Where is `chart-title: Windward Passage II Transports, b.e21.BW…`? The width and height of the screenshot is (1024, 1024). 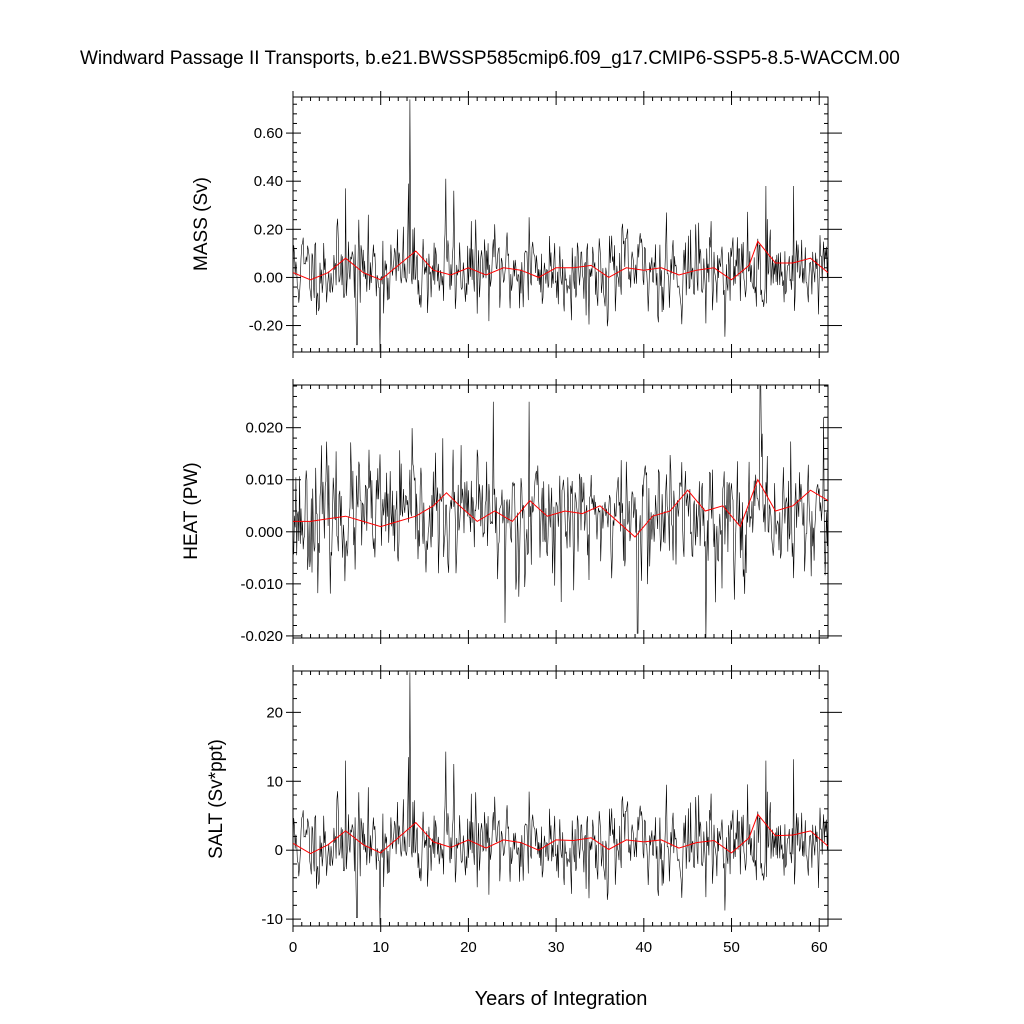
chart-title: Windward Passage II Transports, b.e21.BW… is located at coordinates (490, 58).